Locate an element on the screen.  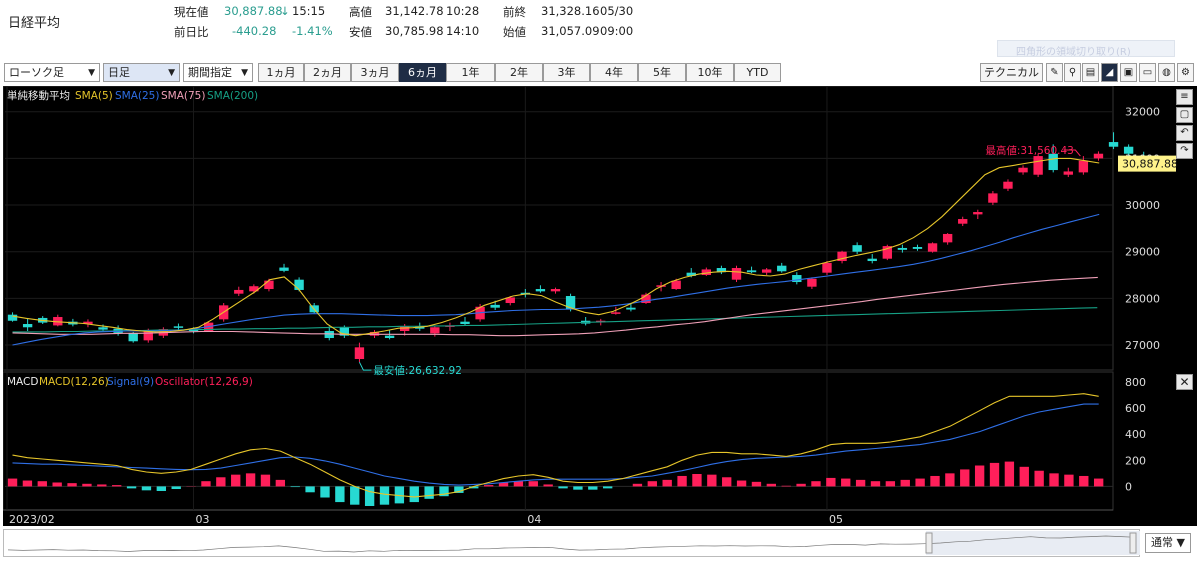
macd-tick-label: 200 is located at coordinates (1135, 460).